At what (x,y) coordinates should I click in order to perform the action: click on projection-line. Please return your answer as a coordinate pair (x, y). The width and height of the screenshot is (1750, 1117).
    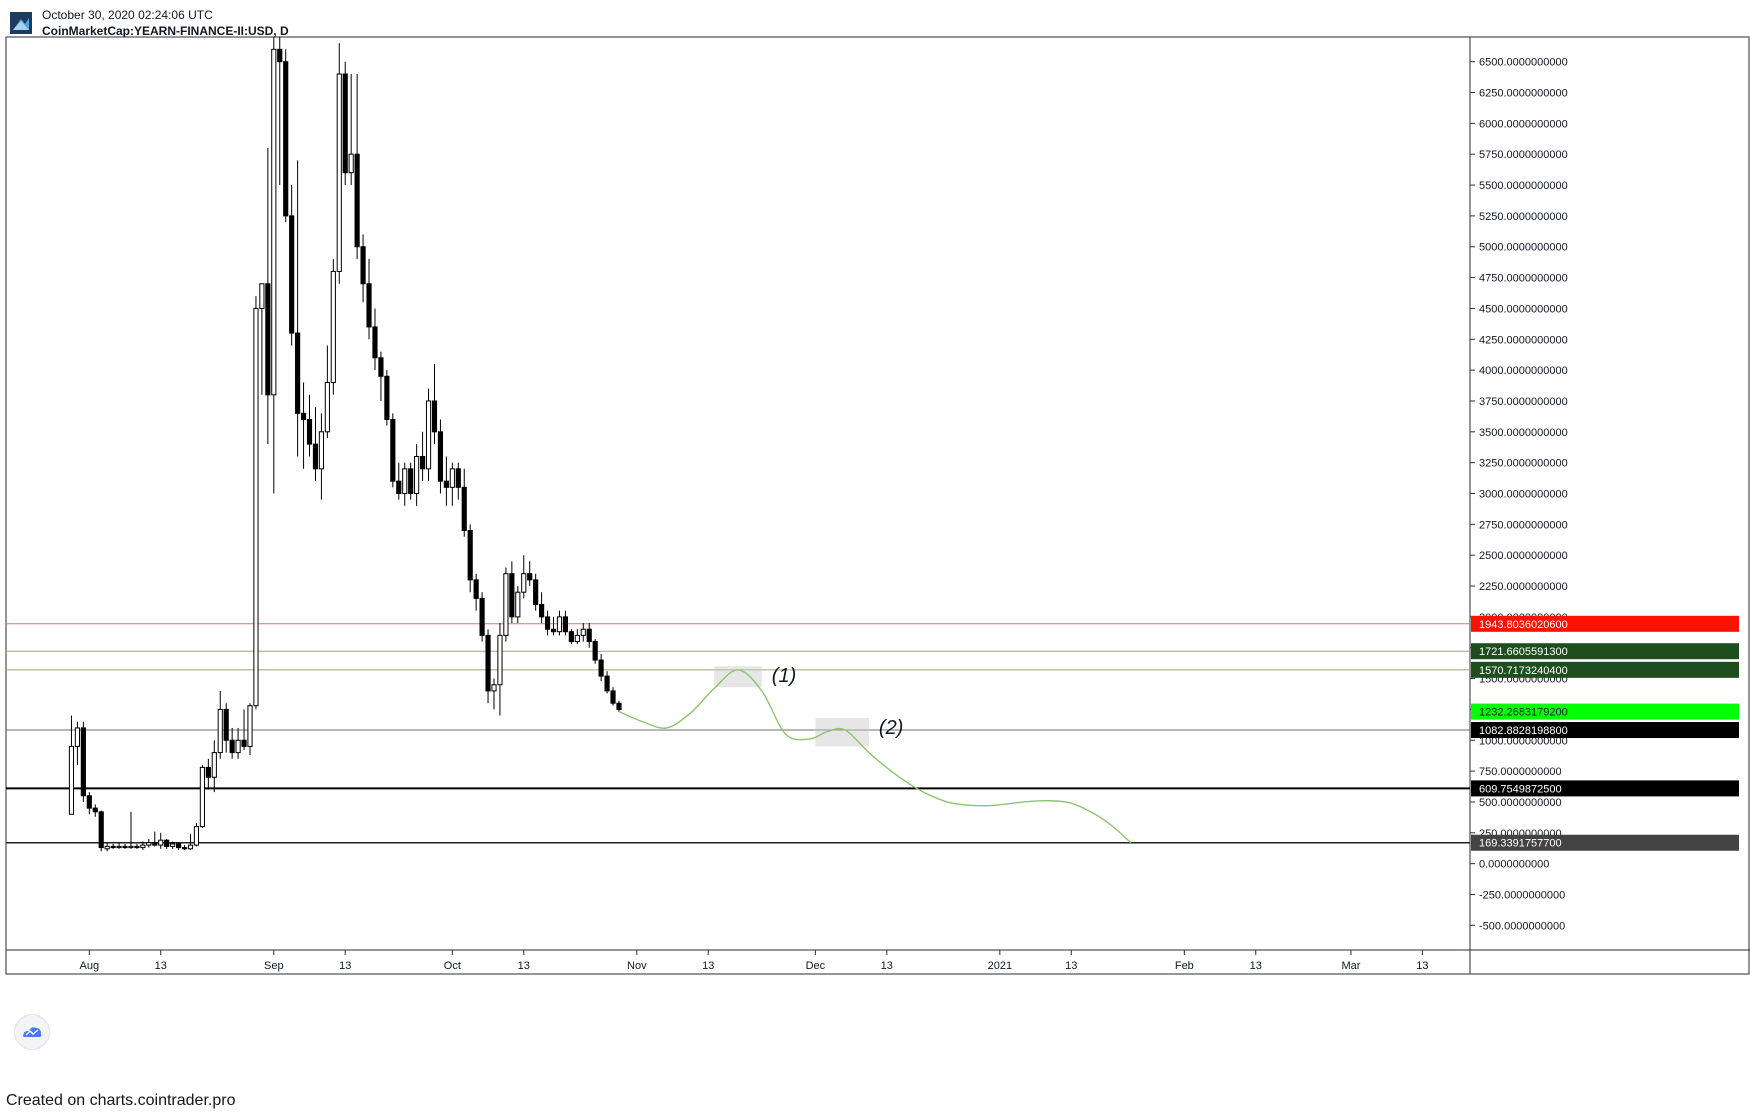
    Looking at the image, I should click on (875, 756).